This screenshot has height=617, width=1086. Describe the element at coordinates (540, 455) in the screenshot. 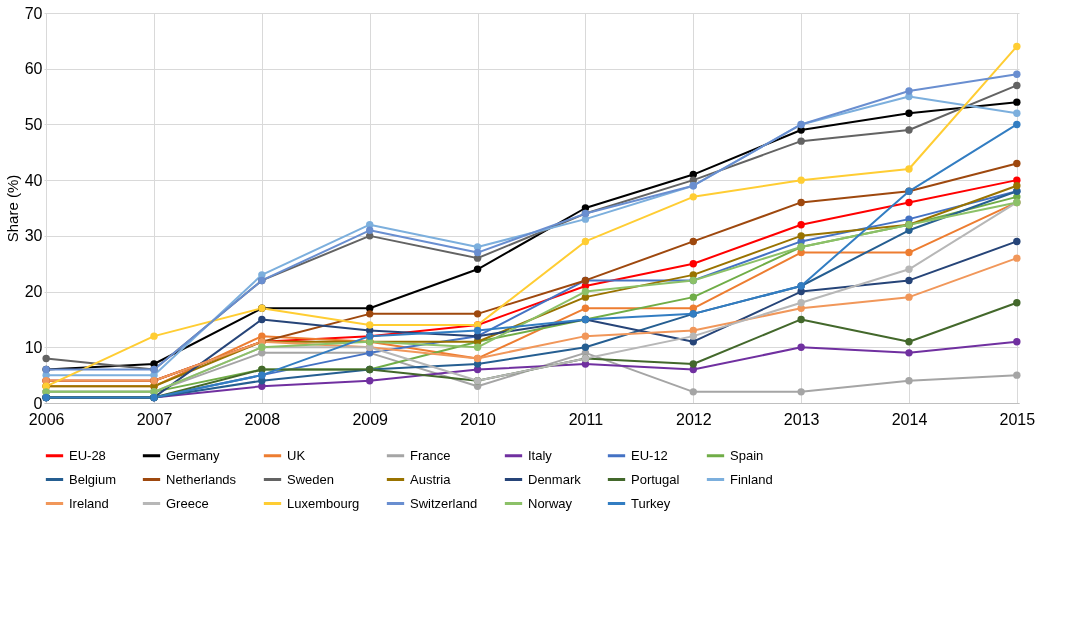

I see `legend-label: Italy` at that location.